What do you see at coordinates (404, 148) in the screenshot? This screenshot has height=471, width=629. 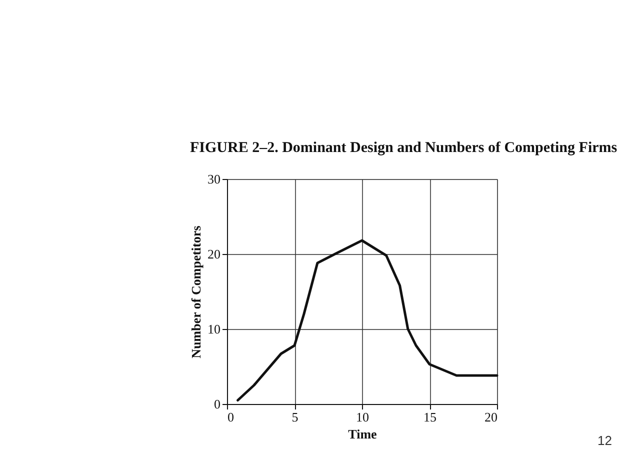 I see `chart-title: FIGURE 2–2. Dominant Design and Numbers of Competing Firms` at bounding box center [404, 148].